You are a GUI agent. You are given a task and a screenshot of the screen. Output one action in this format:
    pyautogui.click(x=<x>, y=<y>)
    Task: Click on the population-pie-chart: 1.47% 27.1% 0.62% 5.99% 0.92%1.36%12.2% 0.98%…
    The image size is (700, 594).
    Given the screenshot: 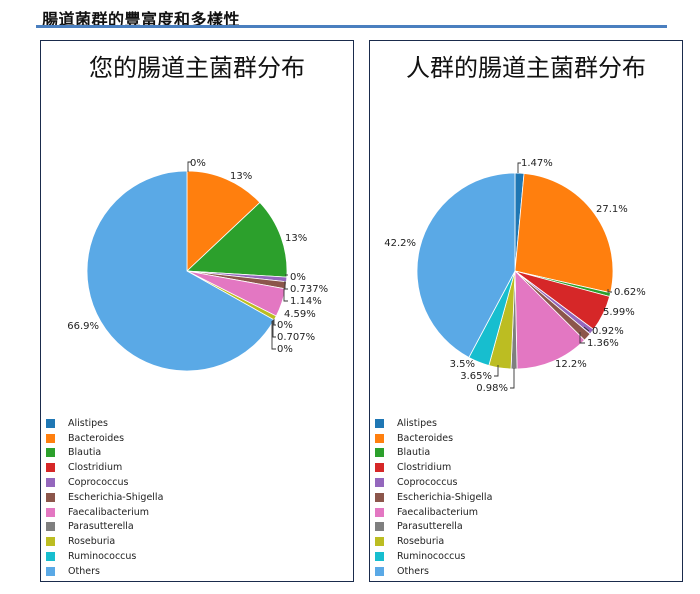 What is the action you would take?
    pyautogui.click(x=515, y=276)
    